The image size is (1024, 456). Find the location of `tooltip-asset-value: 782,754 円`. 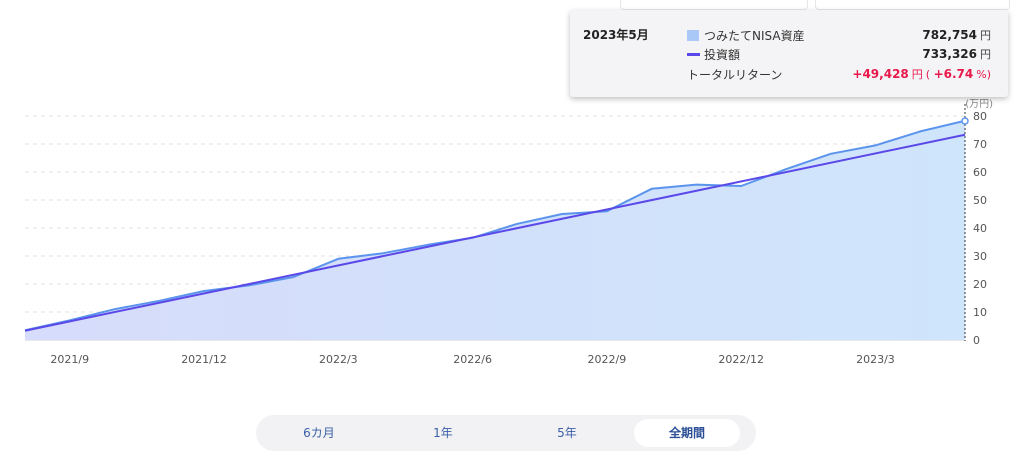

tooltip-asset-value: 782,754 円 is located at coordinates (956, 35).